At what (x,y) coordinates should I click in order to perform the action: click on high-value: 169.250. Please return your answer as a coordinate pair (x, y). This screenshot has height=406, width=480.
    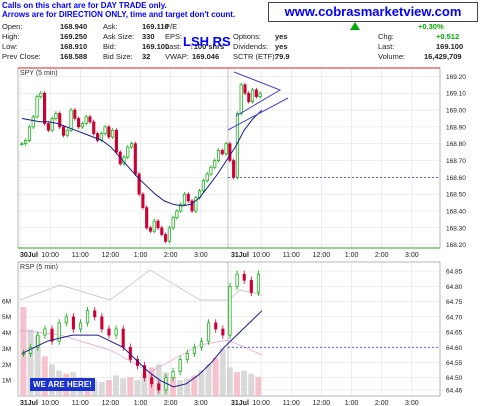
    Looking at the image, I should click on (74, 36).